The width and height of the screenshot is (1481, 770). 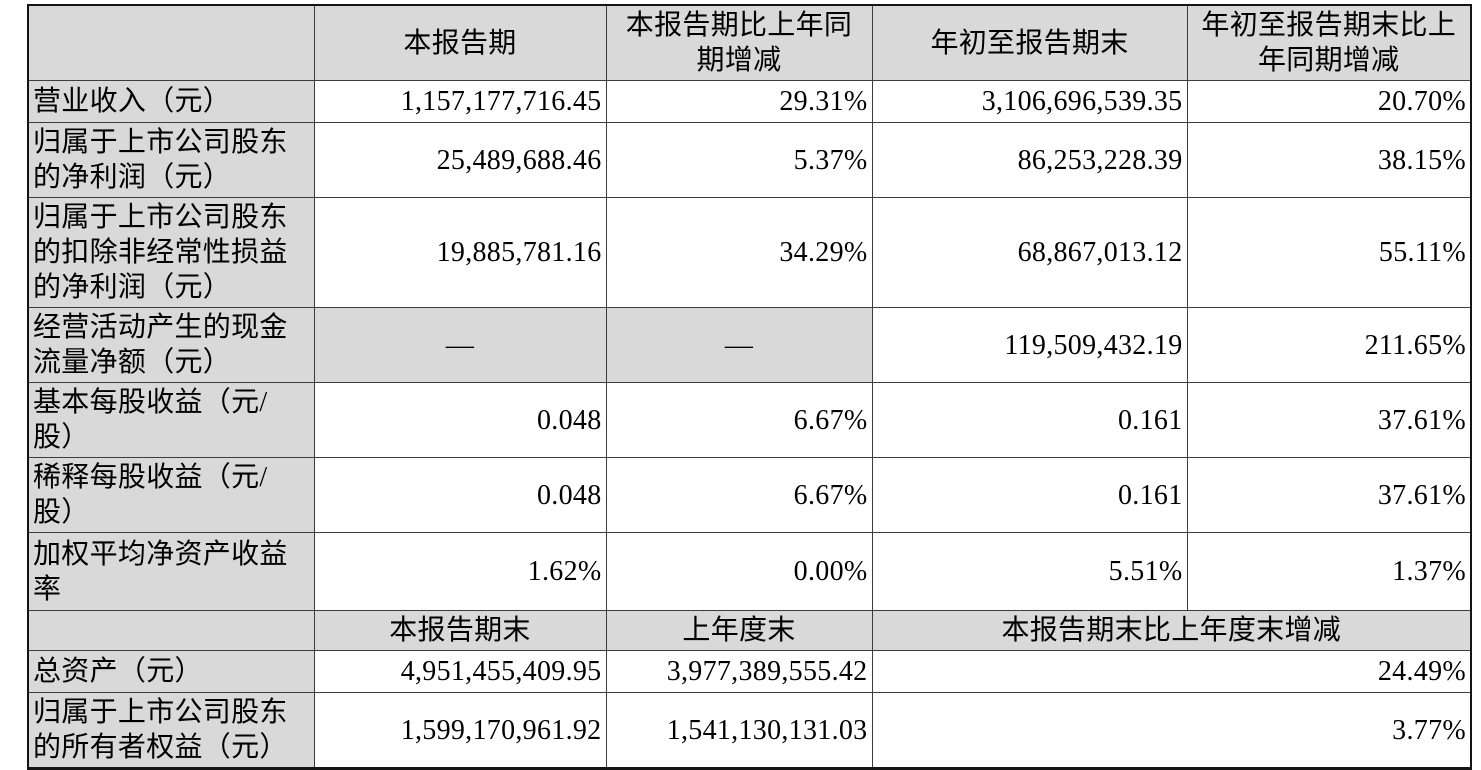 I want to click on cell-value: 0.00%, so click(x=739, y=571).